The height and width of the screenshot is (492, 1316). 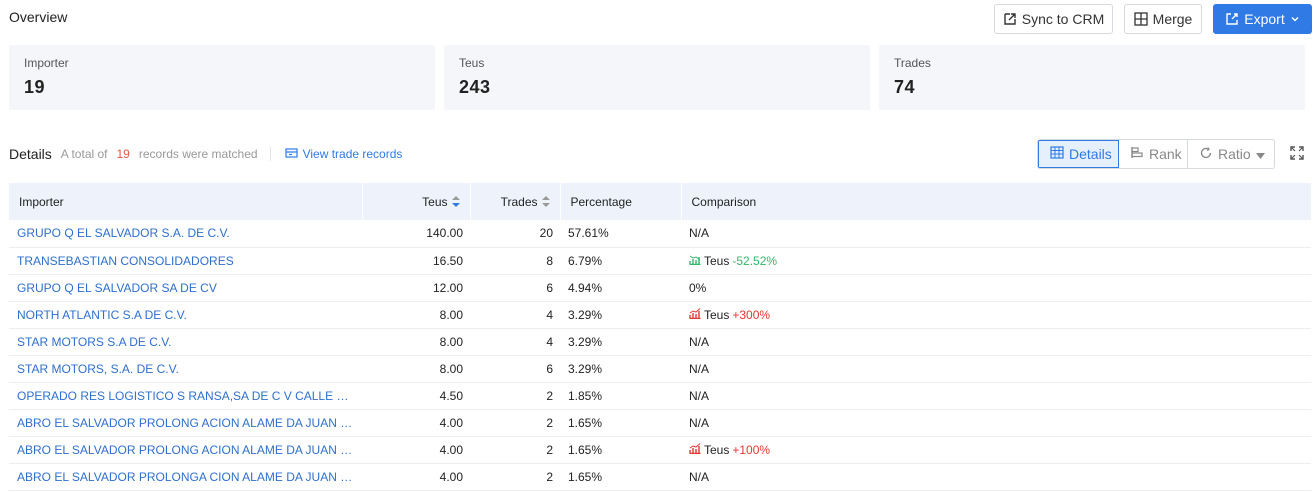 I want to click on comparison-label: 0%, so click(x=698, y=287).